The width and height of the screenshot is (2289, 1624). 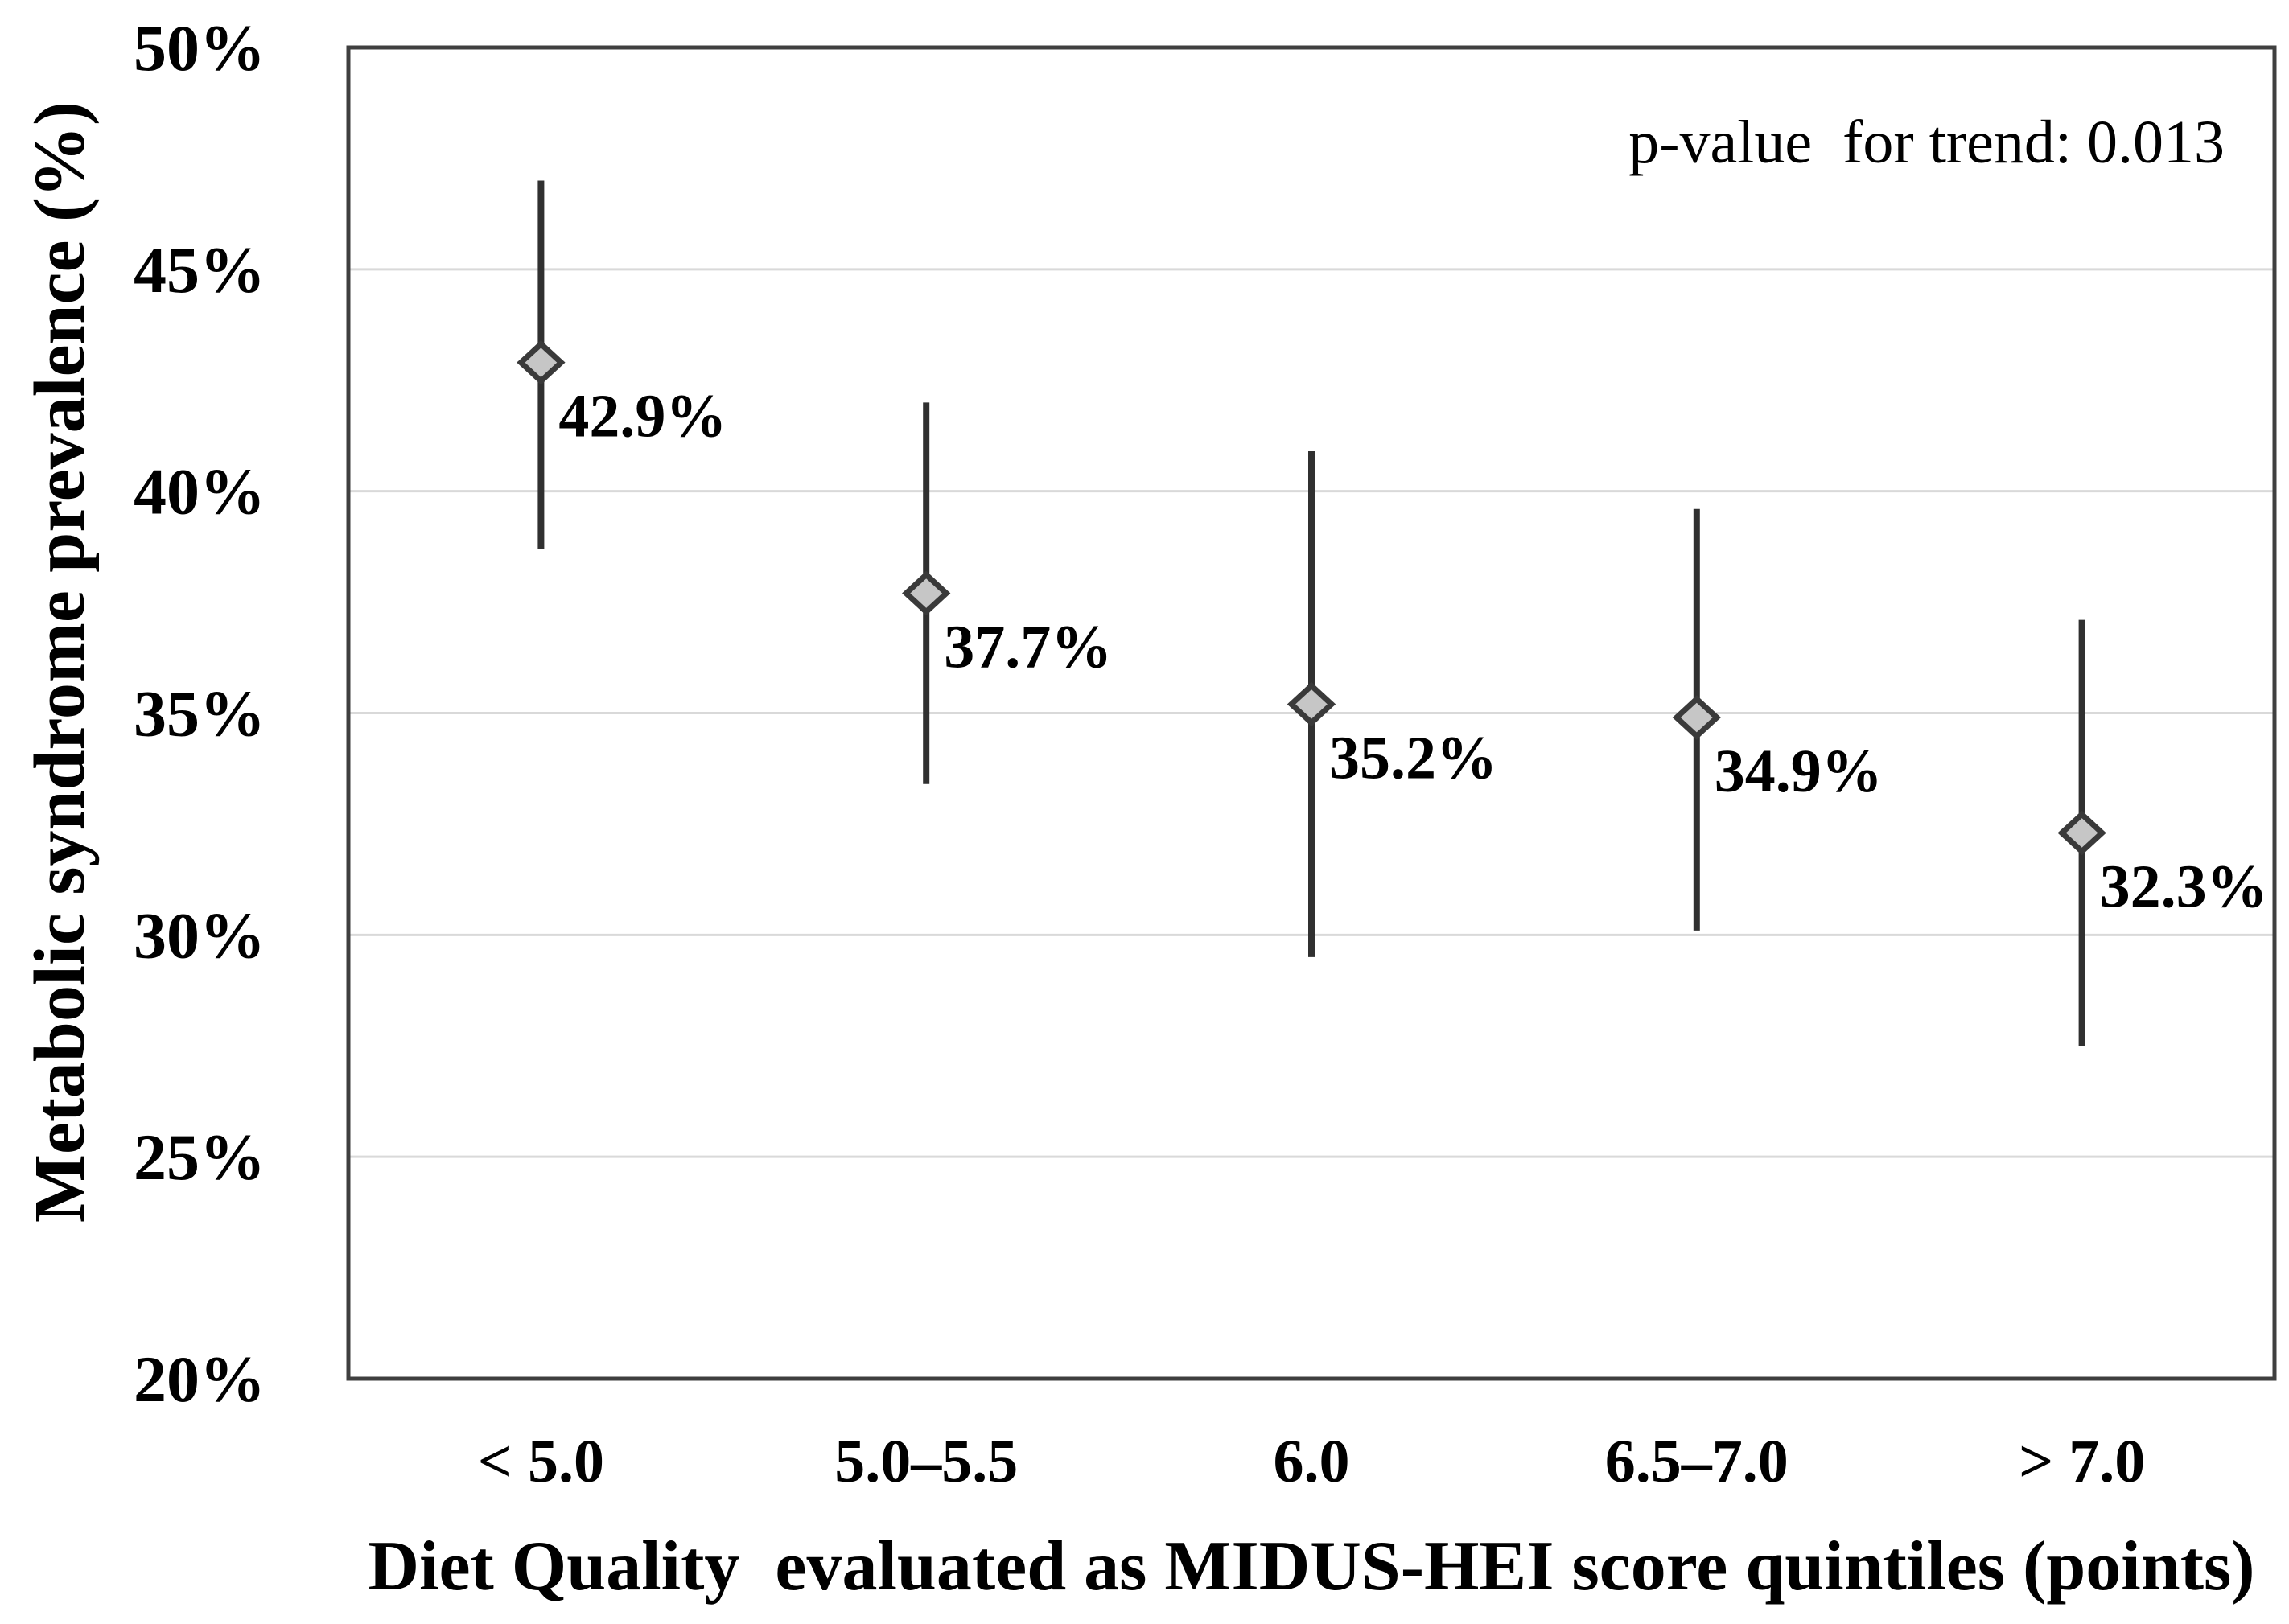 I want to click on value-label: 35.2%, so click(x=1413, y=758).